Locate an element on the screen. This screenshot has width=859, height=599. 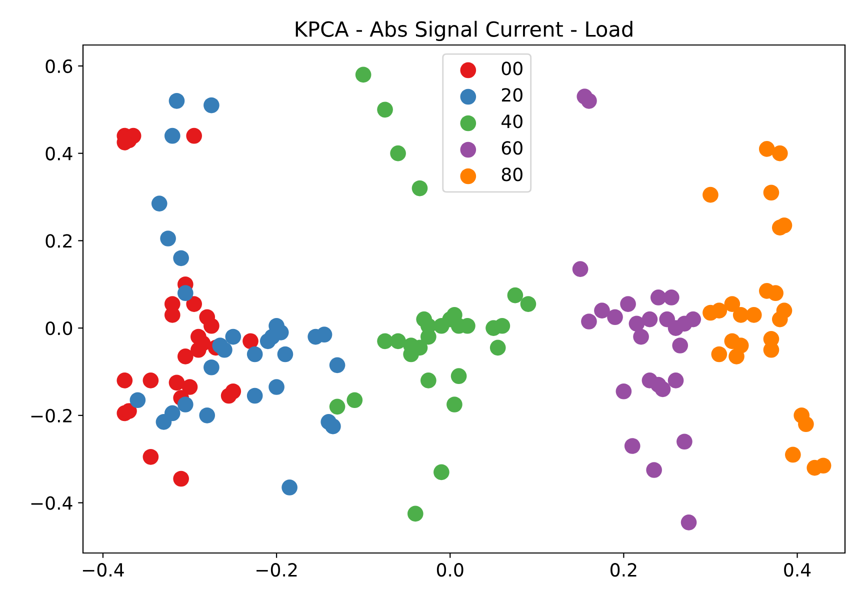
legend-label: 80 is located at coordinates (512, 175).